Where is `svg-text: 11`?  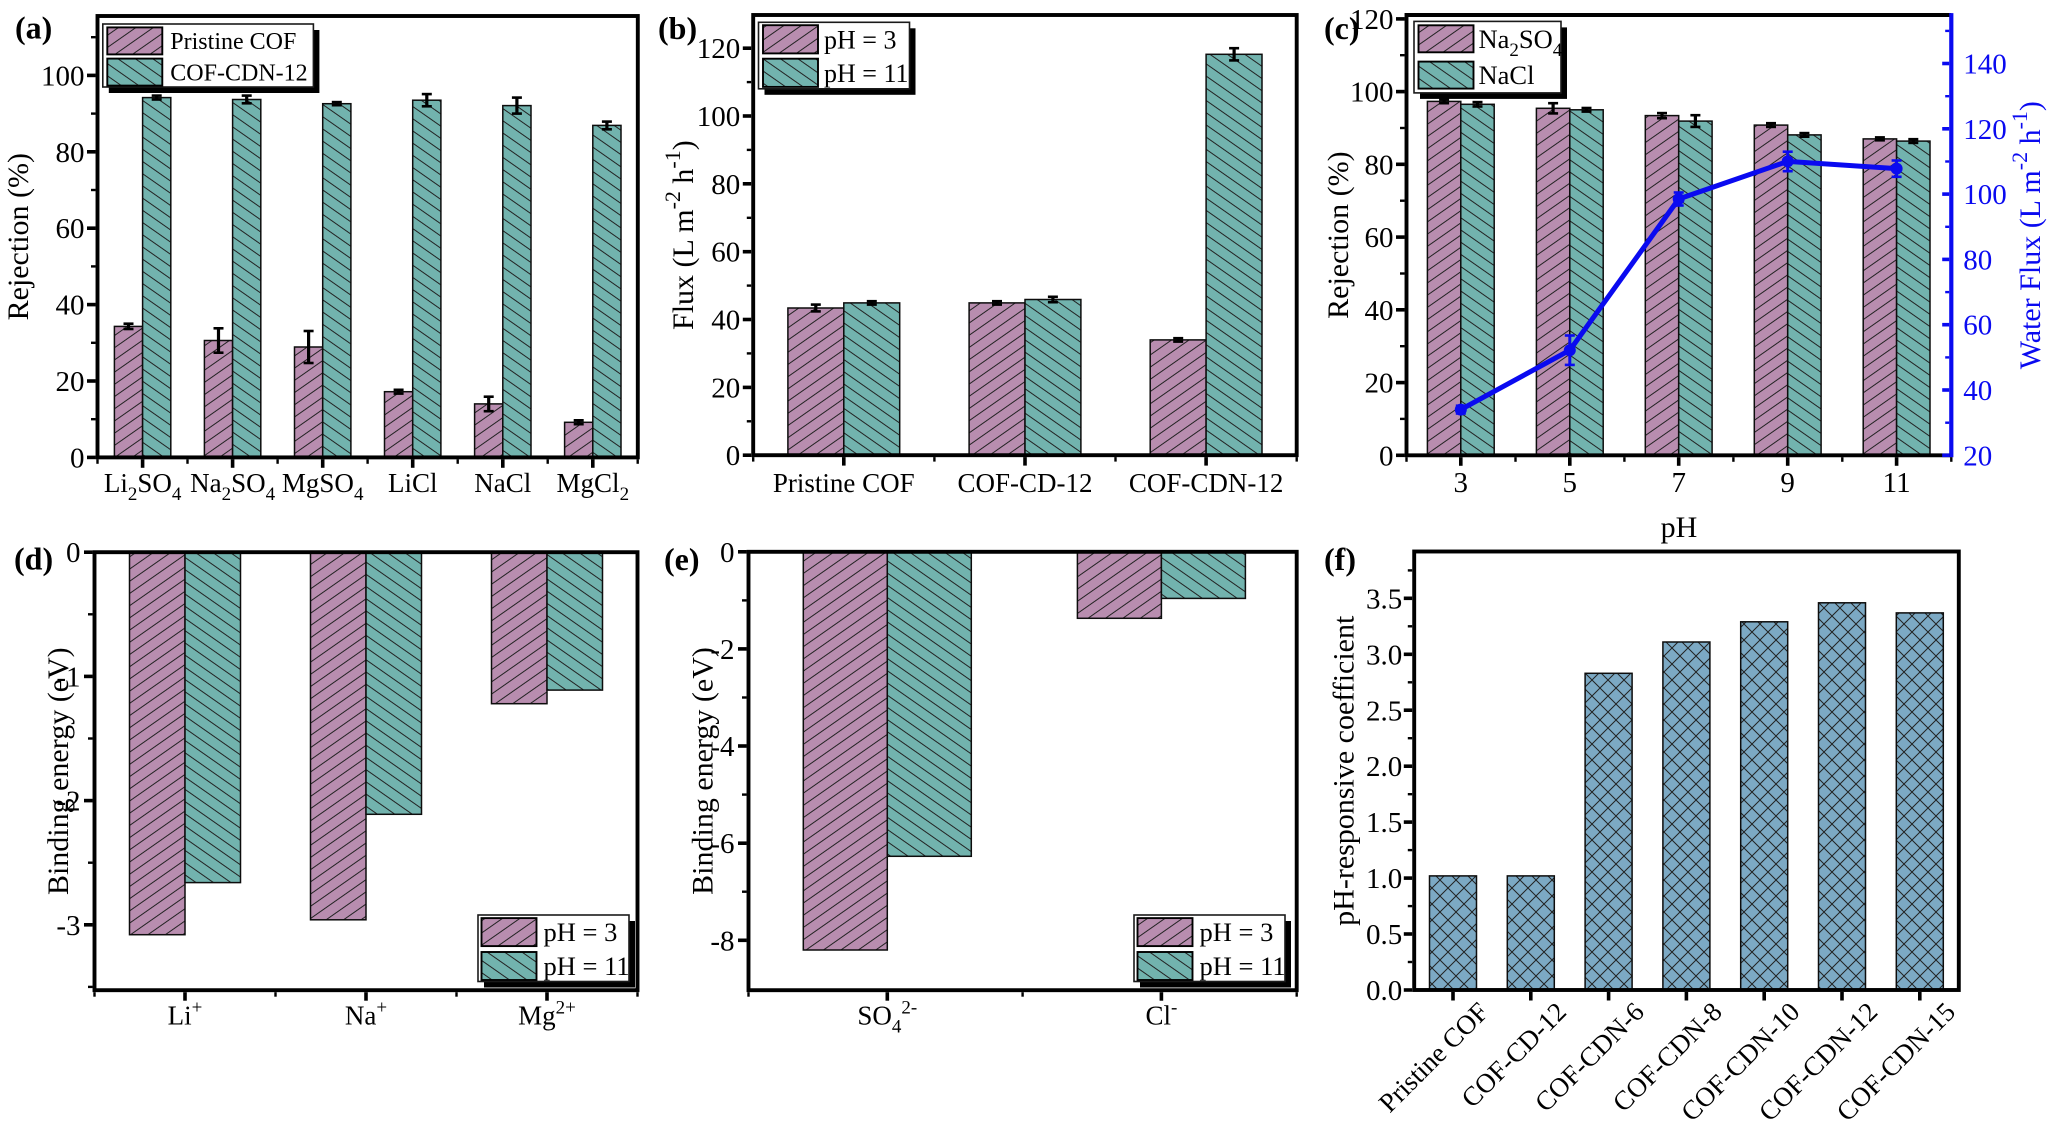
svg-text: 11 is located at coordinates (1897, 483).